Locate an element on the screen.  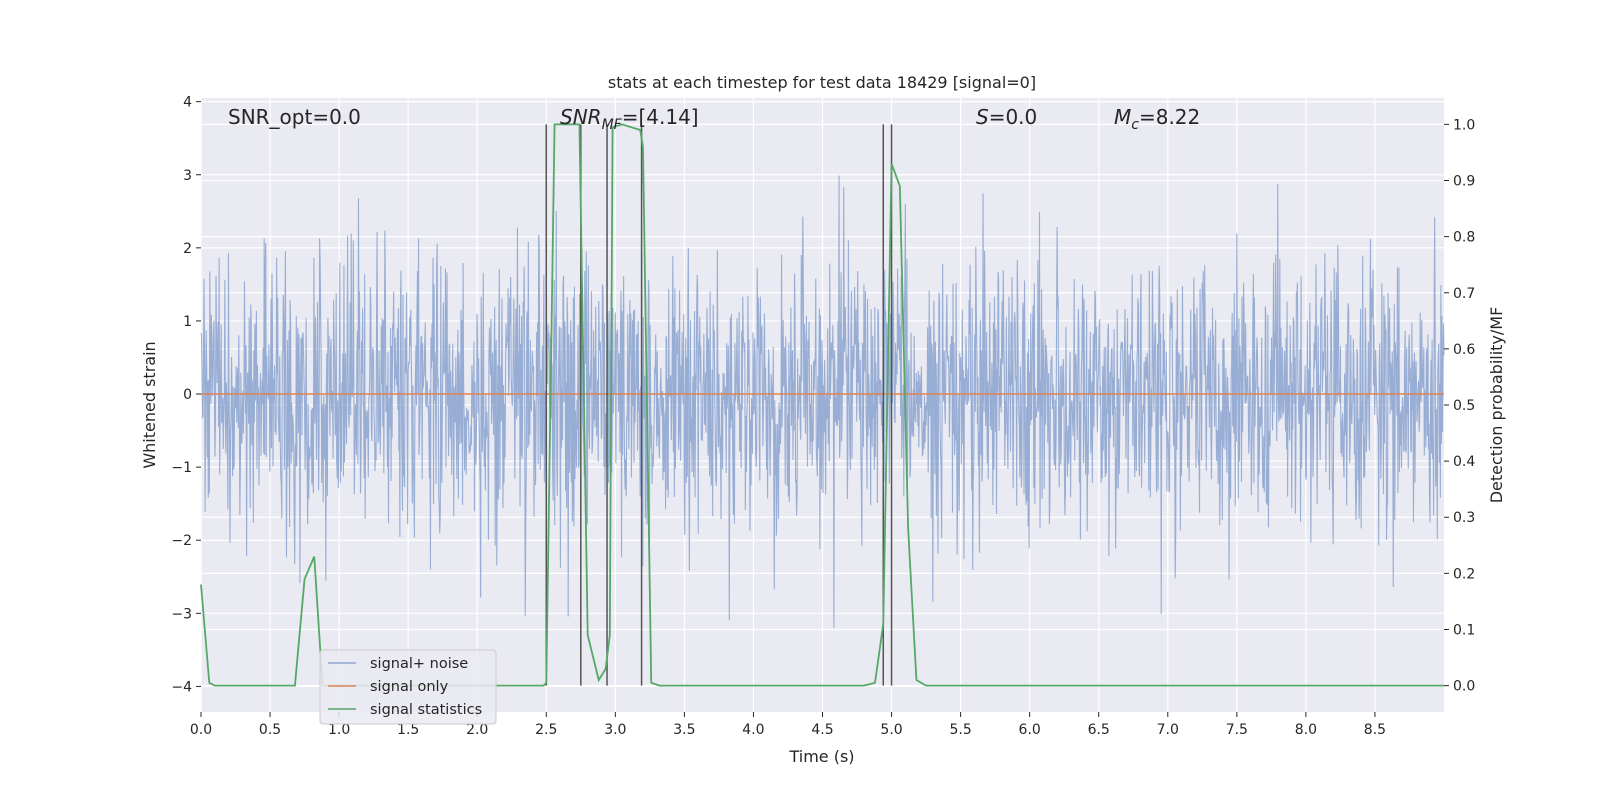
annotation-mc-sub: c is located at coordinates (1135, 125).